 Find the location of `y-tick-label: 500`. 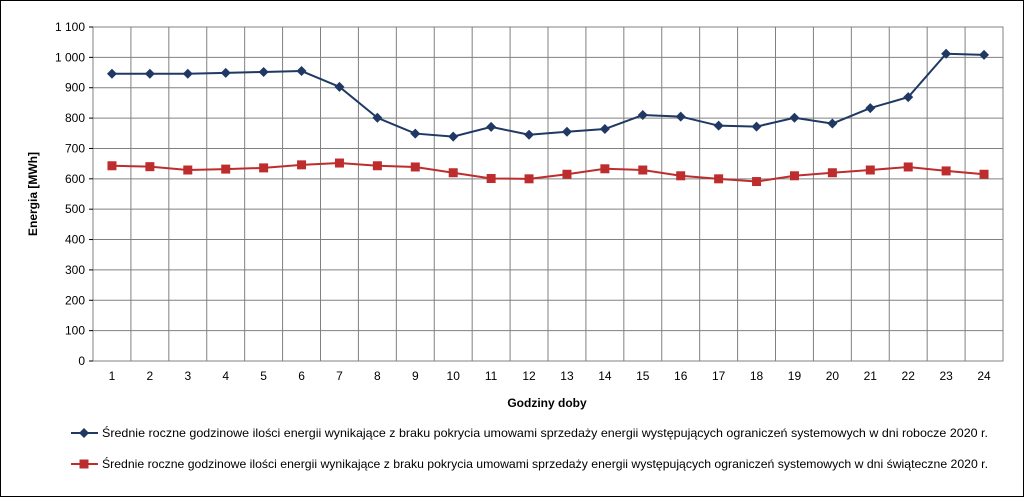

y-tick-label: 500 is located at coordinates (75, 209).